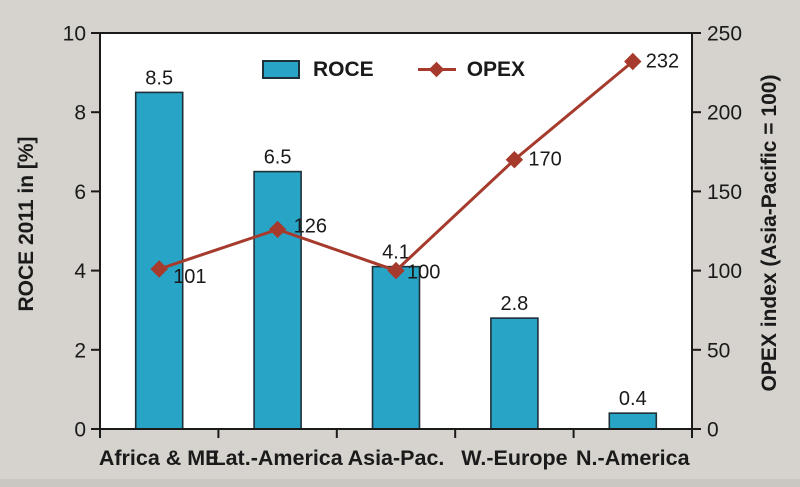 This screenshot has height=487, width=800. What do you see at coordinates (396, 253) in the screenshot?
I see `roce-bar-value-label: 4.1` at bounding box center [396, 253].